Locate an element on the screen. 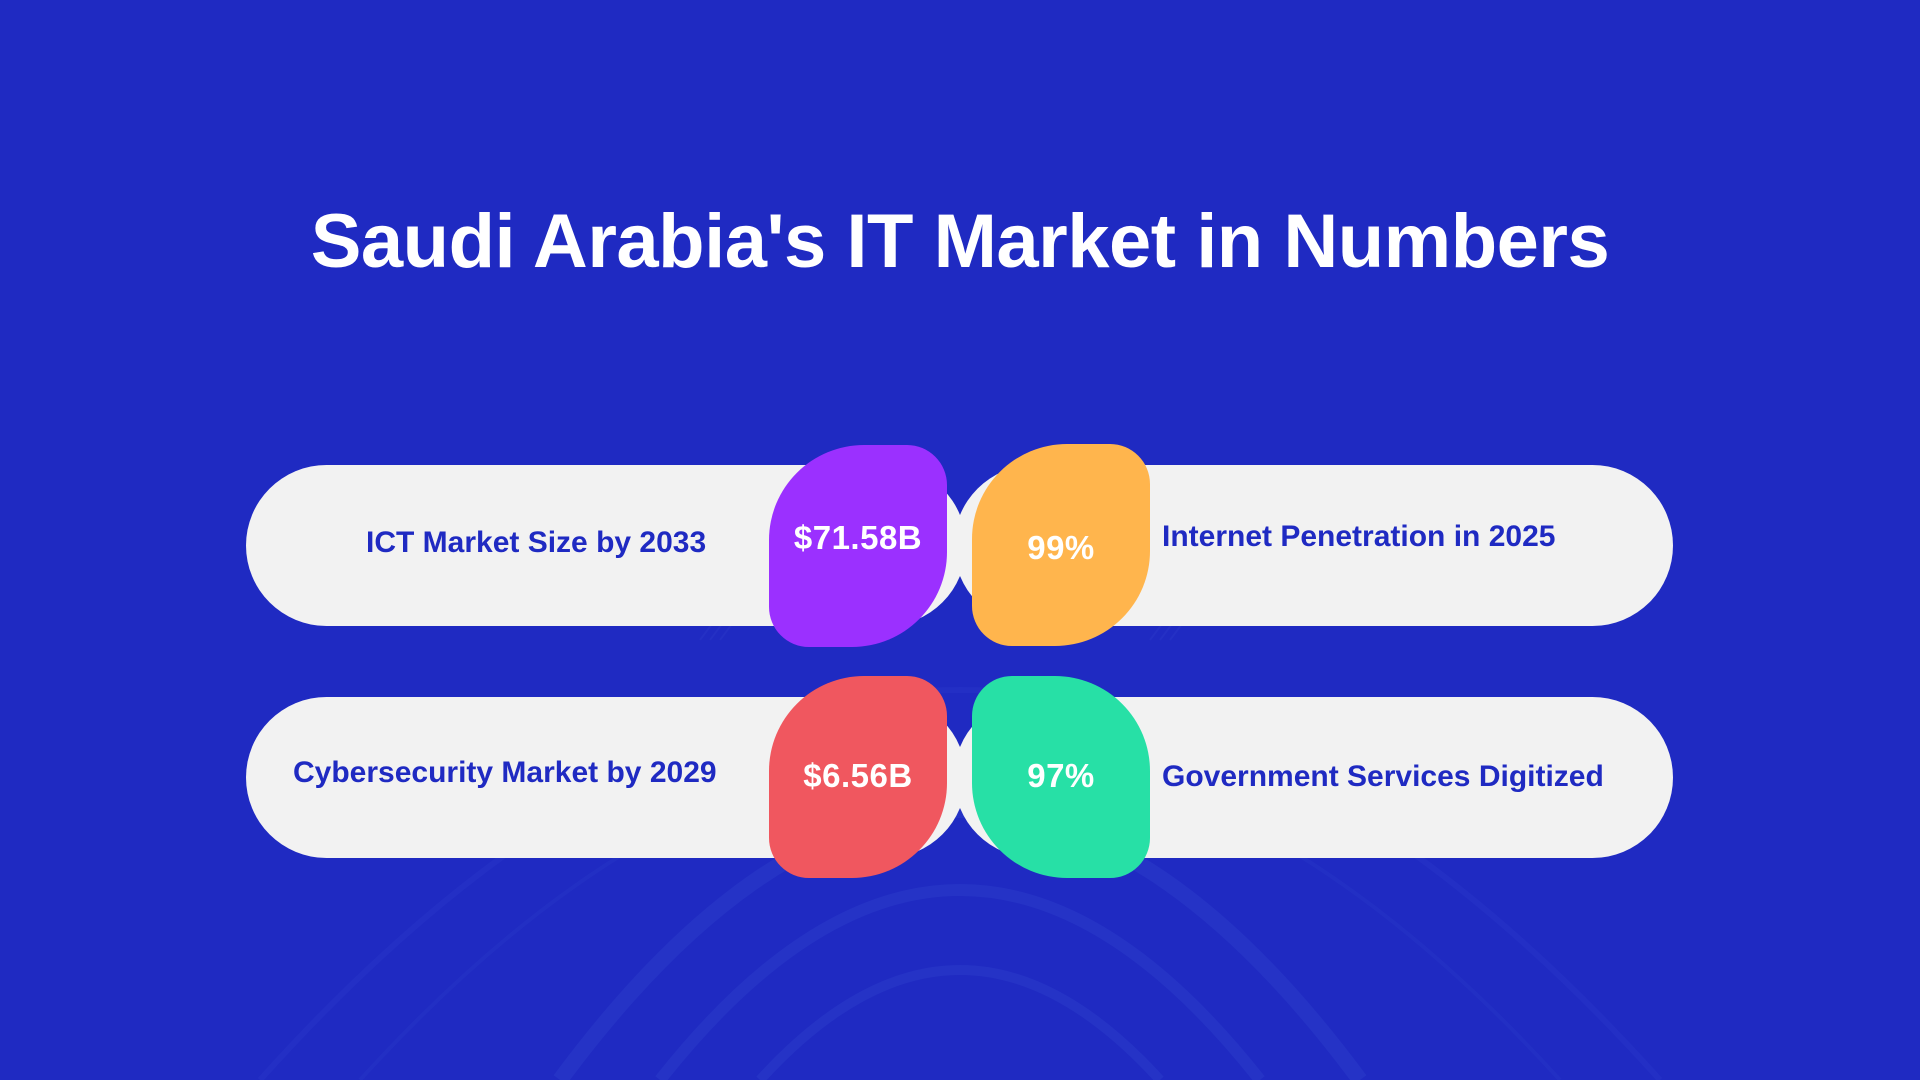 The width and height of the screenshot is (1920, 1080). stat-value: $6.56B is located at coordinates (858, 775).